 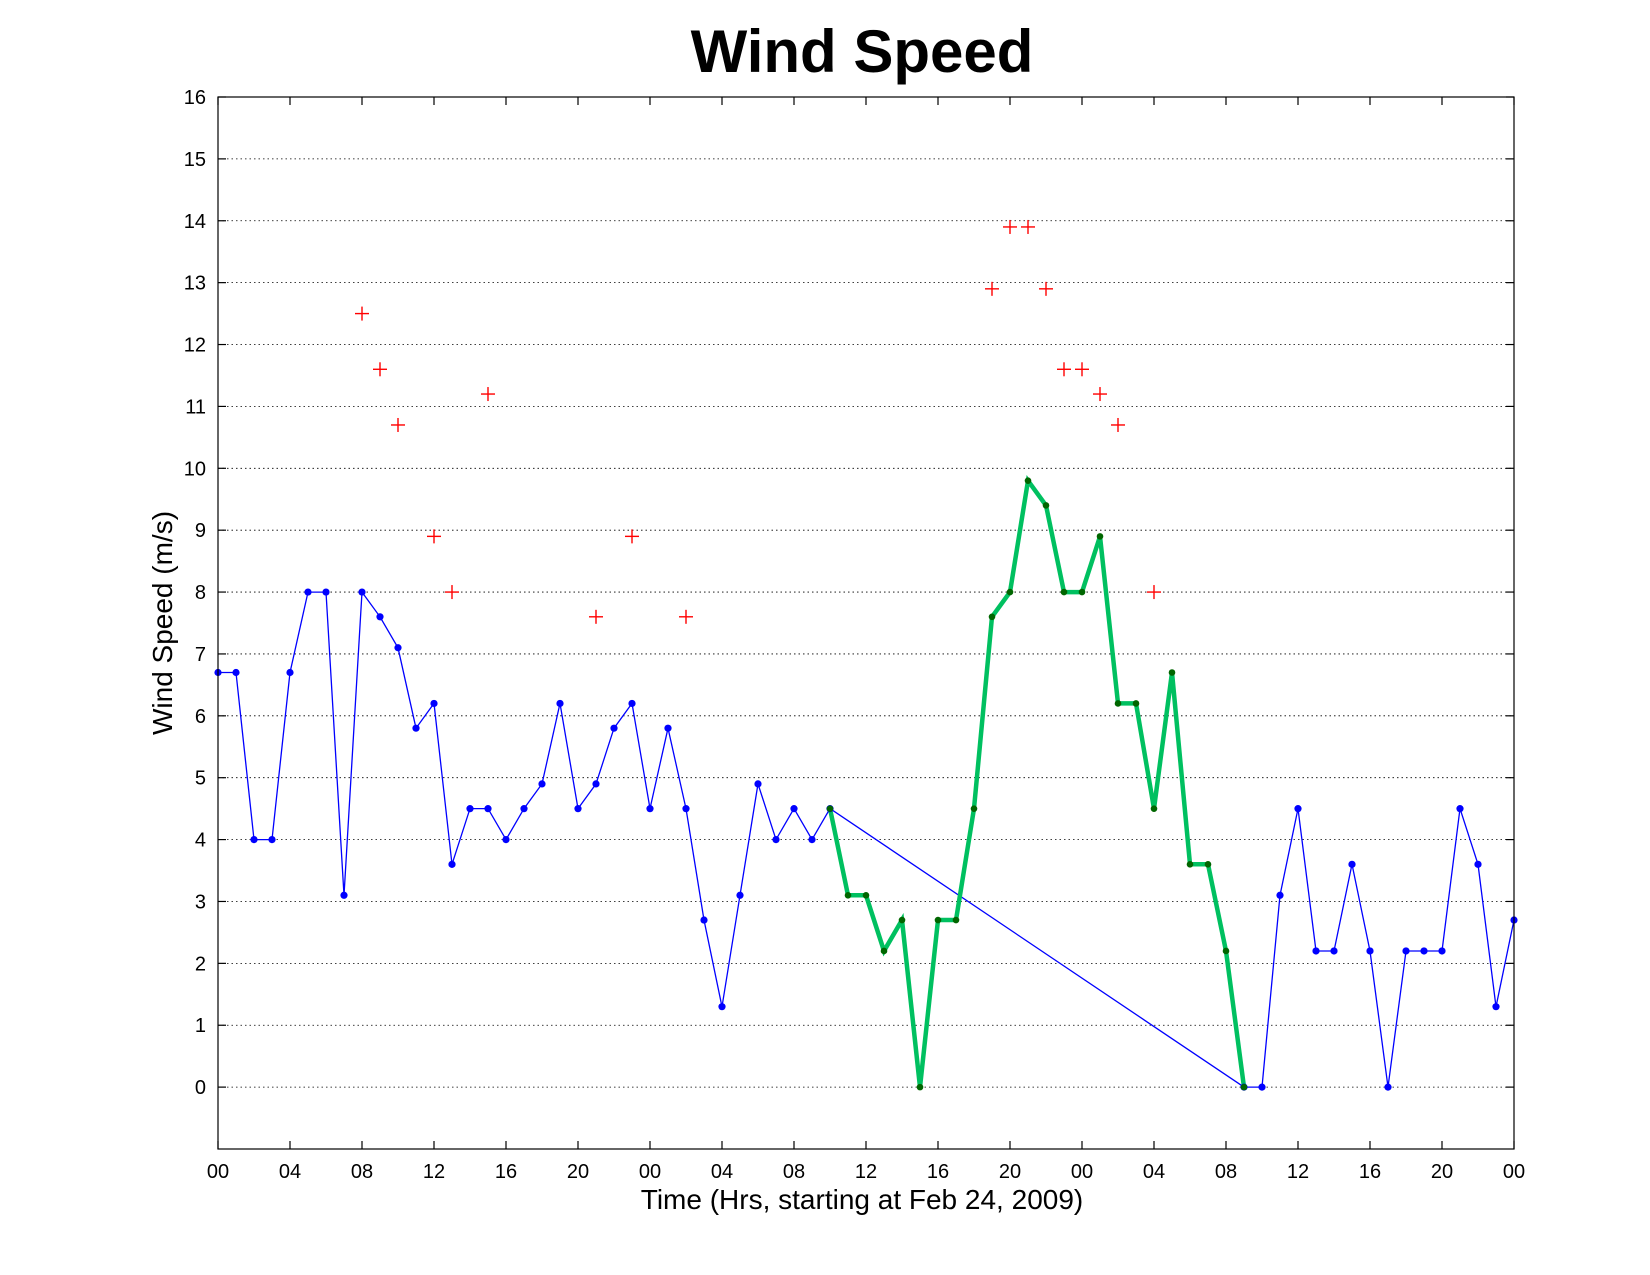 I want to click on y-tick-label: 1, so click(x=200, y=1026).